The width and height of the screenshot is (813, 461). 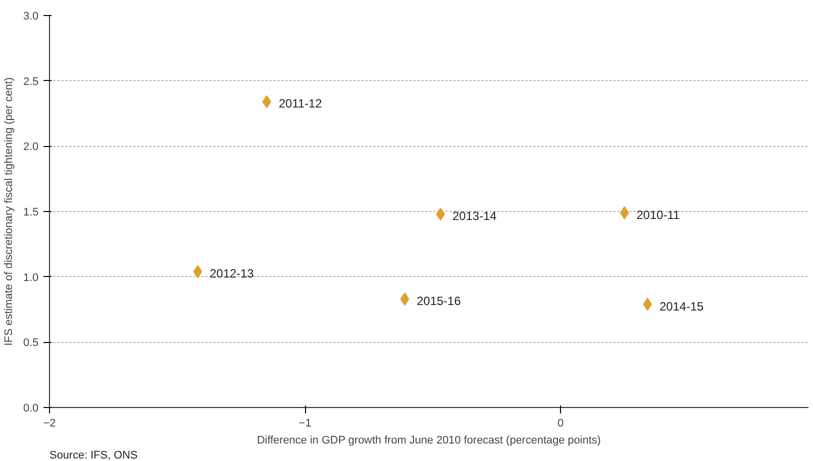 I want to click on y-tick-label: 3.0, so click(x=31, y=16).